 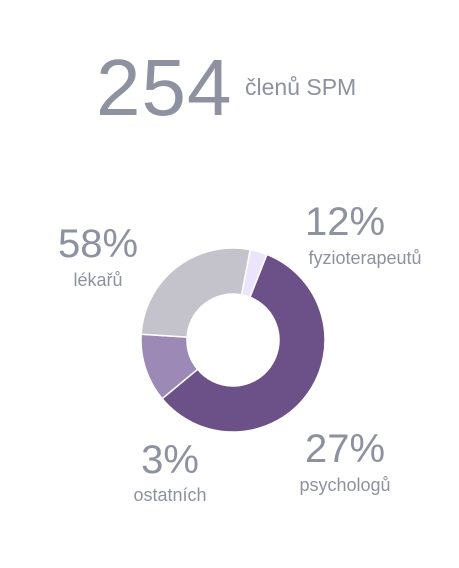 What do you see at coordinates (98, 280) in the screenshot?
I see `slice-category-label: lékařů` at bounding box center [98, 280].